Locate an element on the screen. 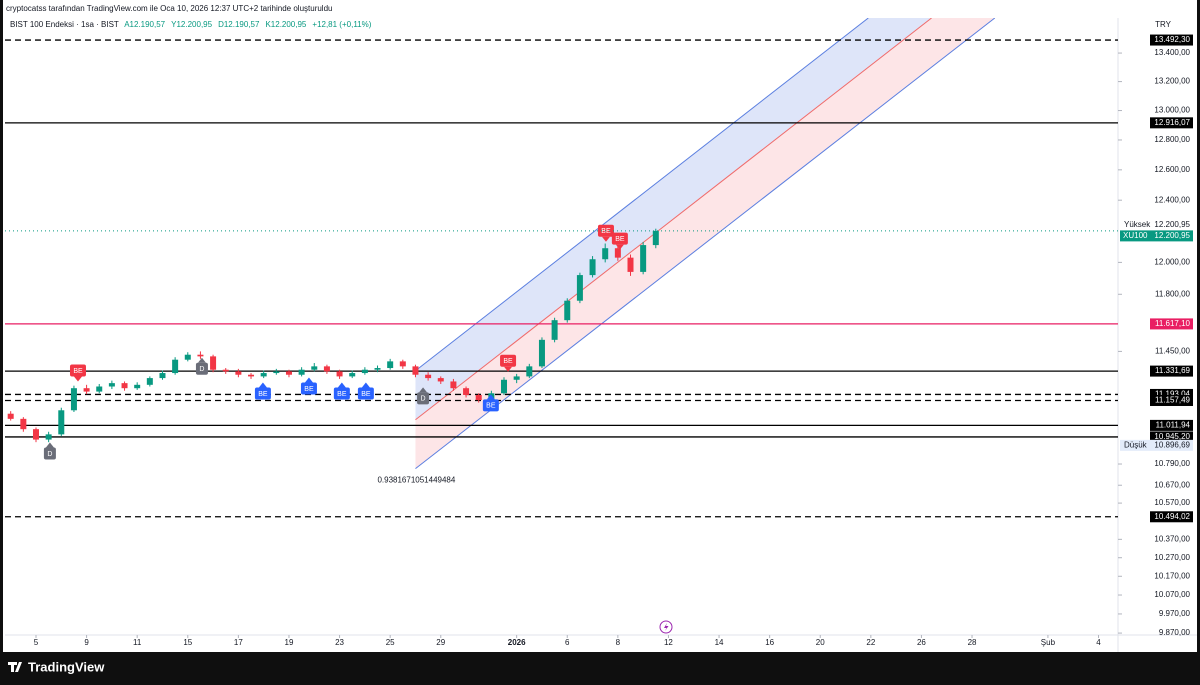 Image resolution: width=1200 pixels, height=685 pixels. last-bg is located at coordinates (1156, 236).